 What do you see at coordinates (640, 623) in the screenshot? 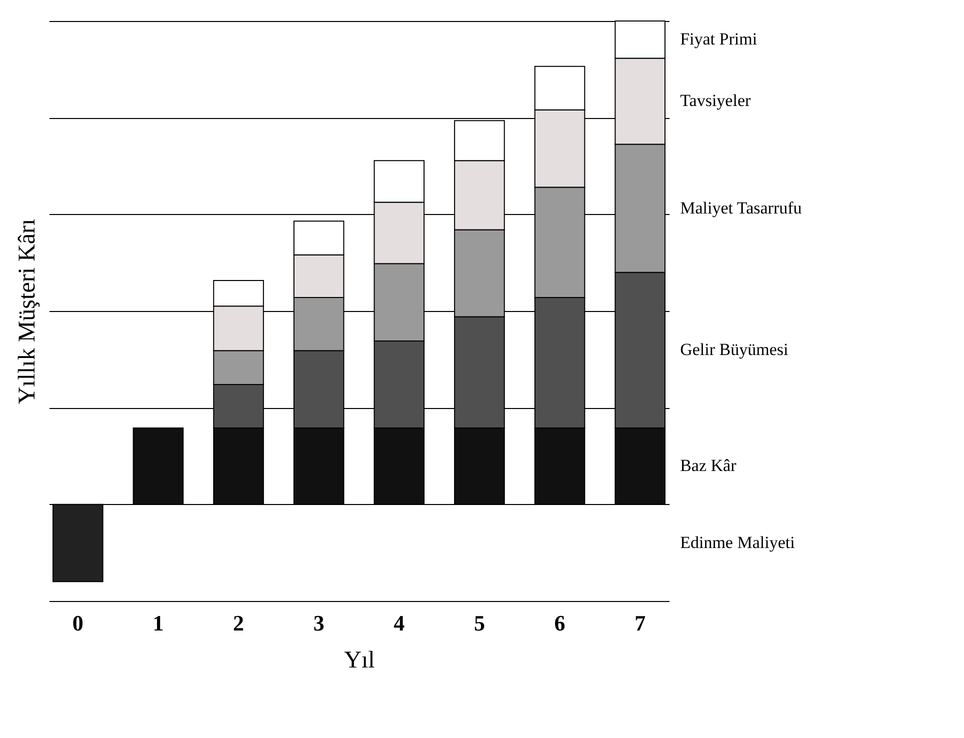
I see `x-tick-label: 7` at bounding box center [640, 623].